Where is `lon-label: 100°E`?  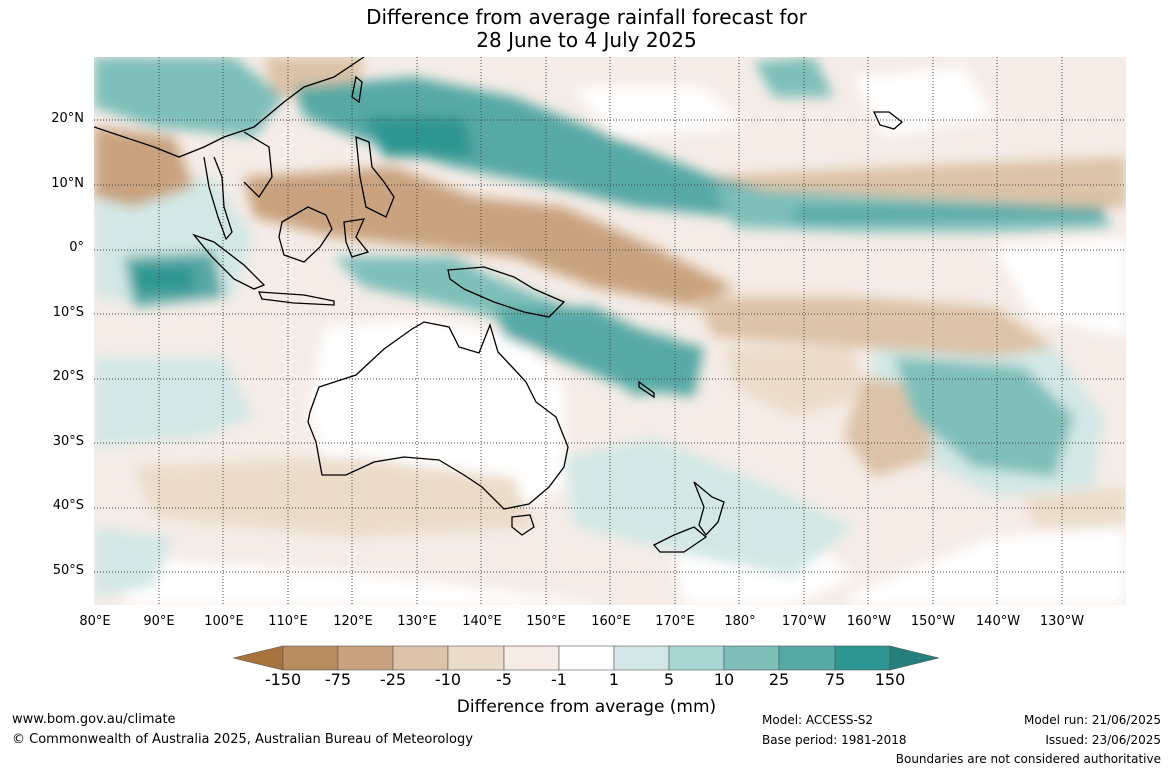
lon-label: 100°E is located at coordinates (224, 621).